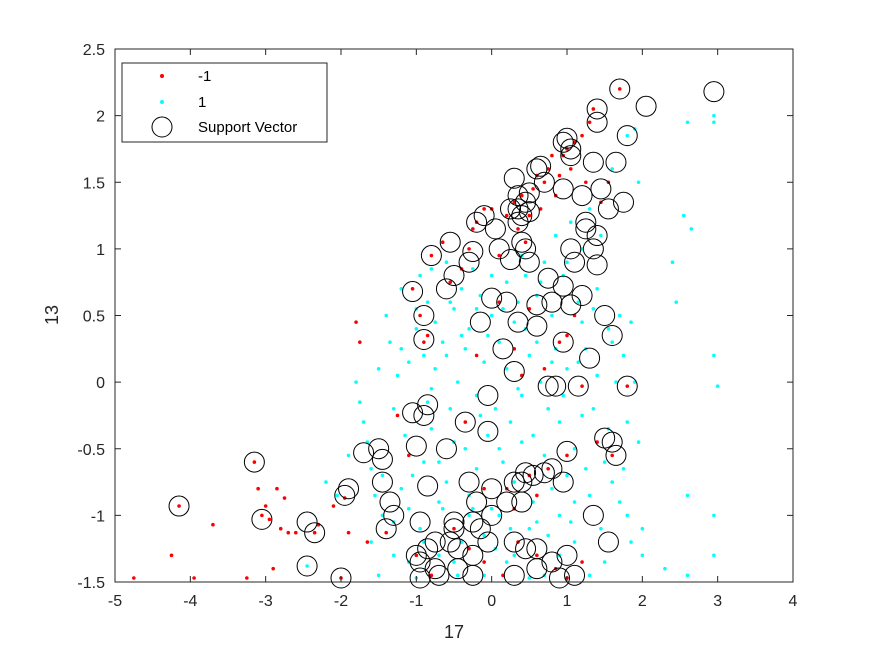 The width and height of the screenshot is (875, 656). Describe the element at coordinates (202, 102) in the screenshot. I see `legend-label-pos1: 1` at that location.